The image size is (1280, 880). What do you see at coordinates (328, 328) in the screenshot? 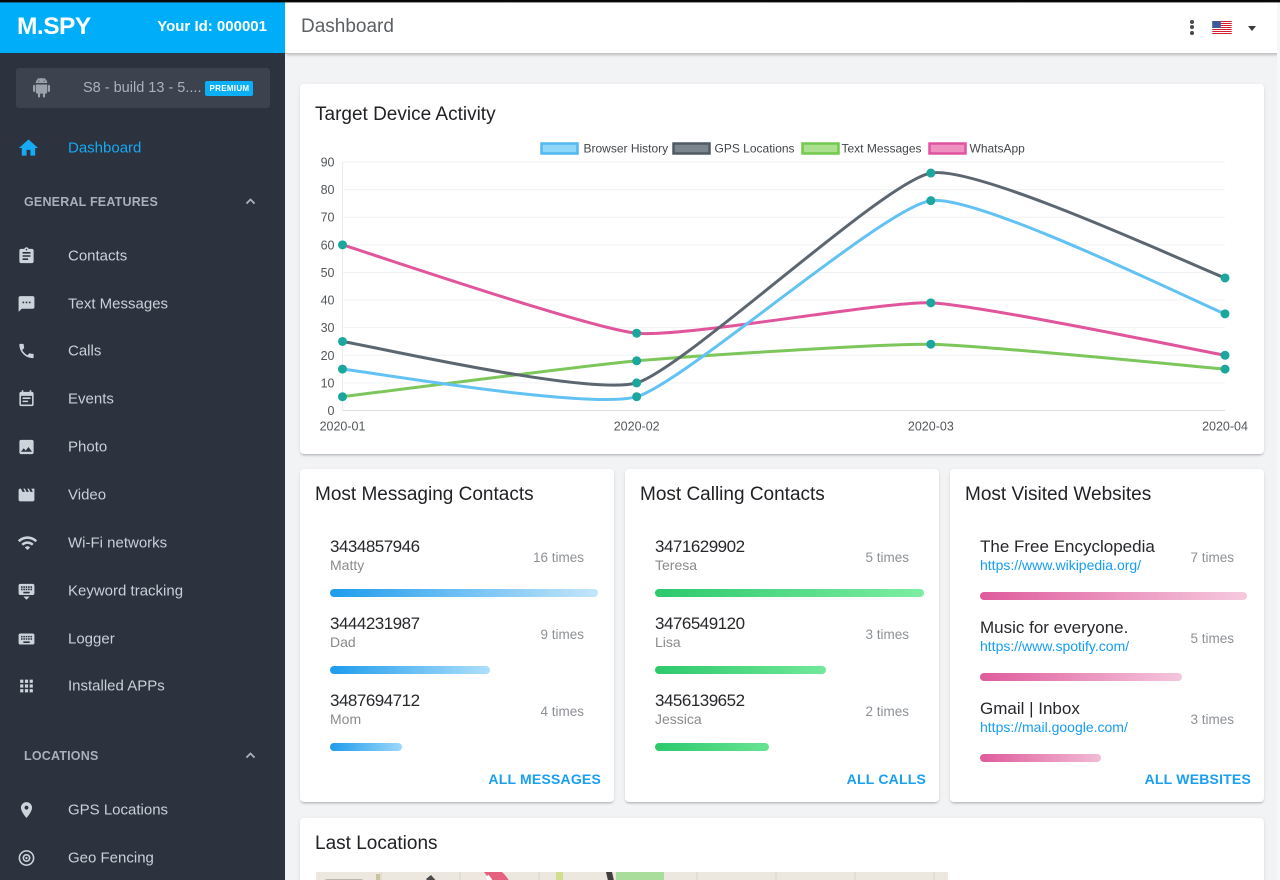
I see `svg-text: 30` at bounding box center [328, 328].